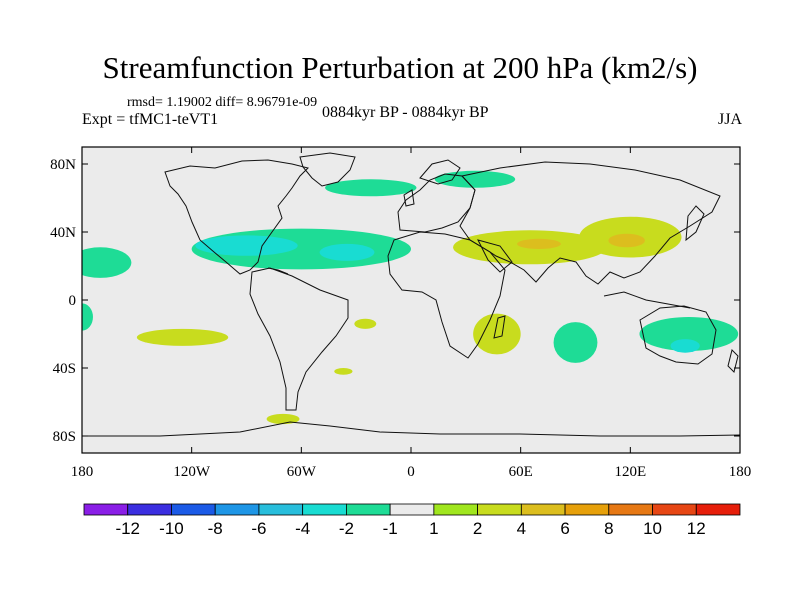  What do you see at coordinates (678, 335) in the screenshot?
I see `coast-australia` at bounding box center [678, 335].